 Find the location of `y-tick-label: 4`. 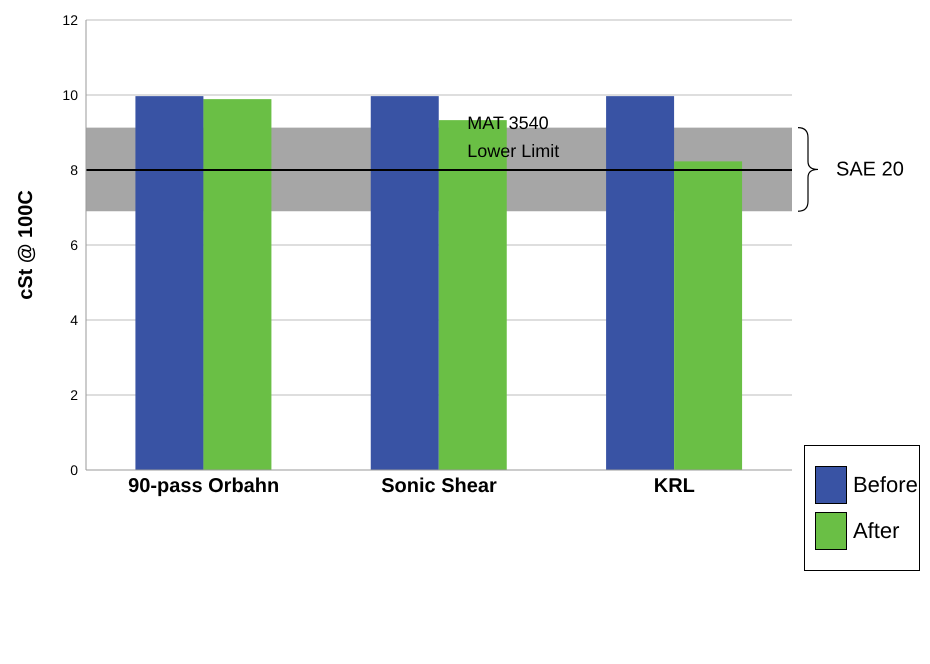

y-tick-label: 4 is located at coordinates (74, 320).